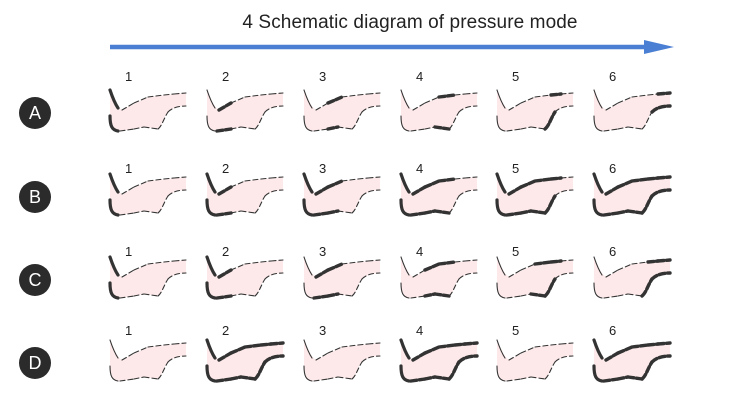 The image size is (750, 400). I want to click on active-segment-4-top, so click(253, 346).